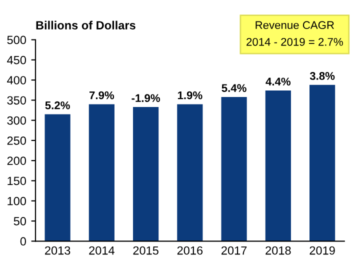 The width and height of the screenshot is (355, 265). Describe the element at coordinates (16, 100) in the screenshot. I see `y-tick-label: 350` at that location.